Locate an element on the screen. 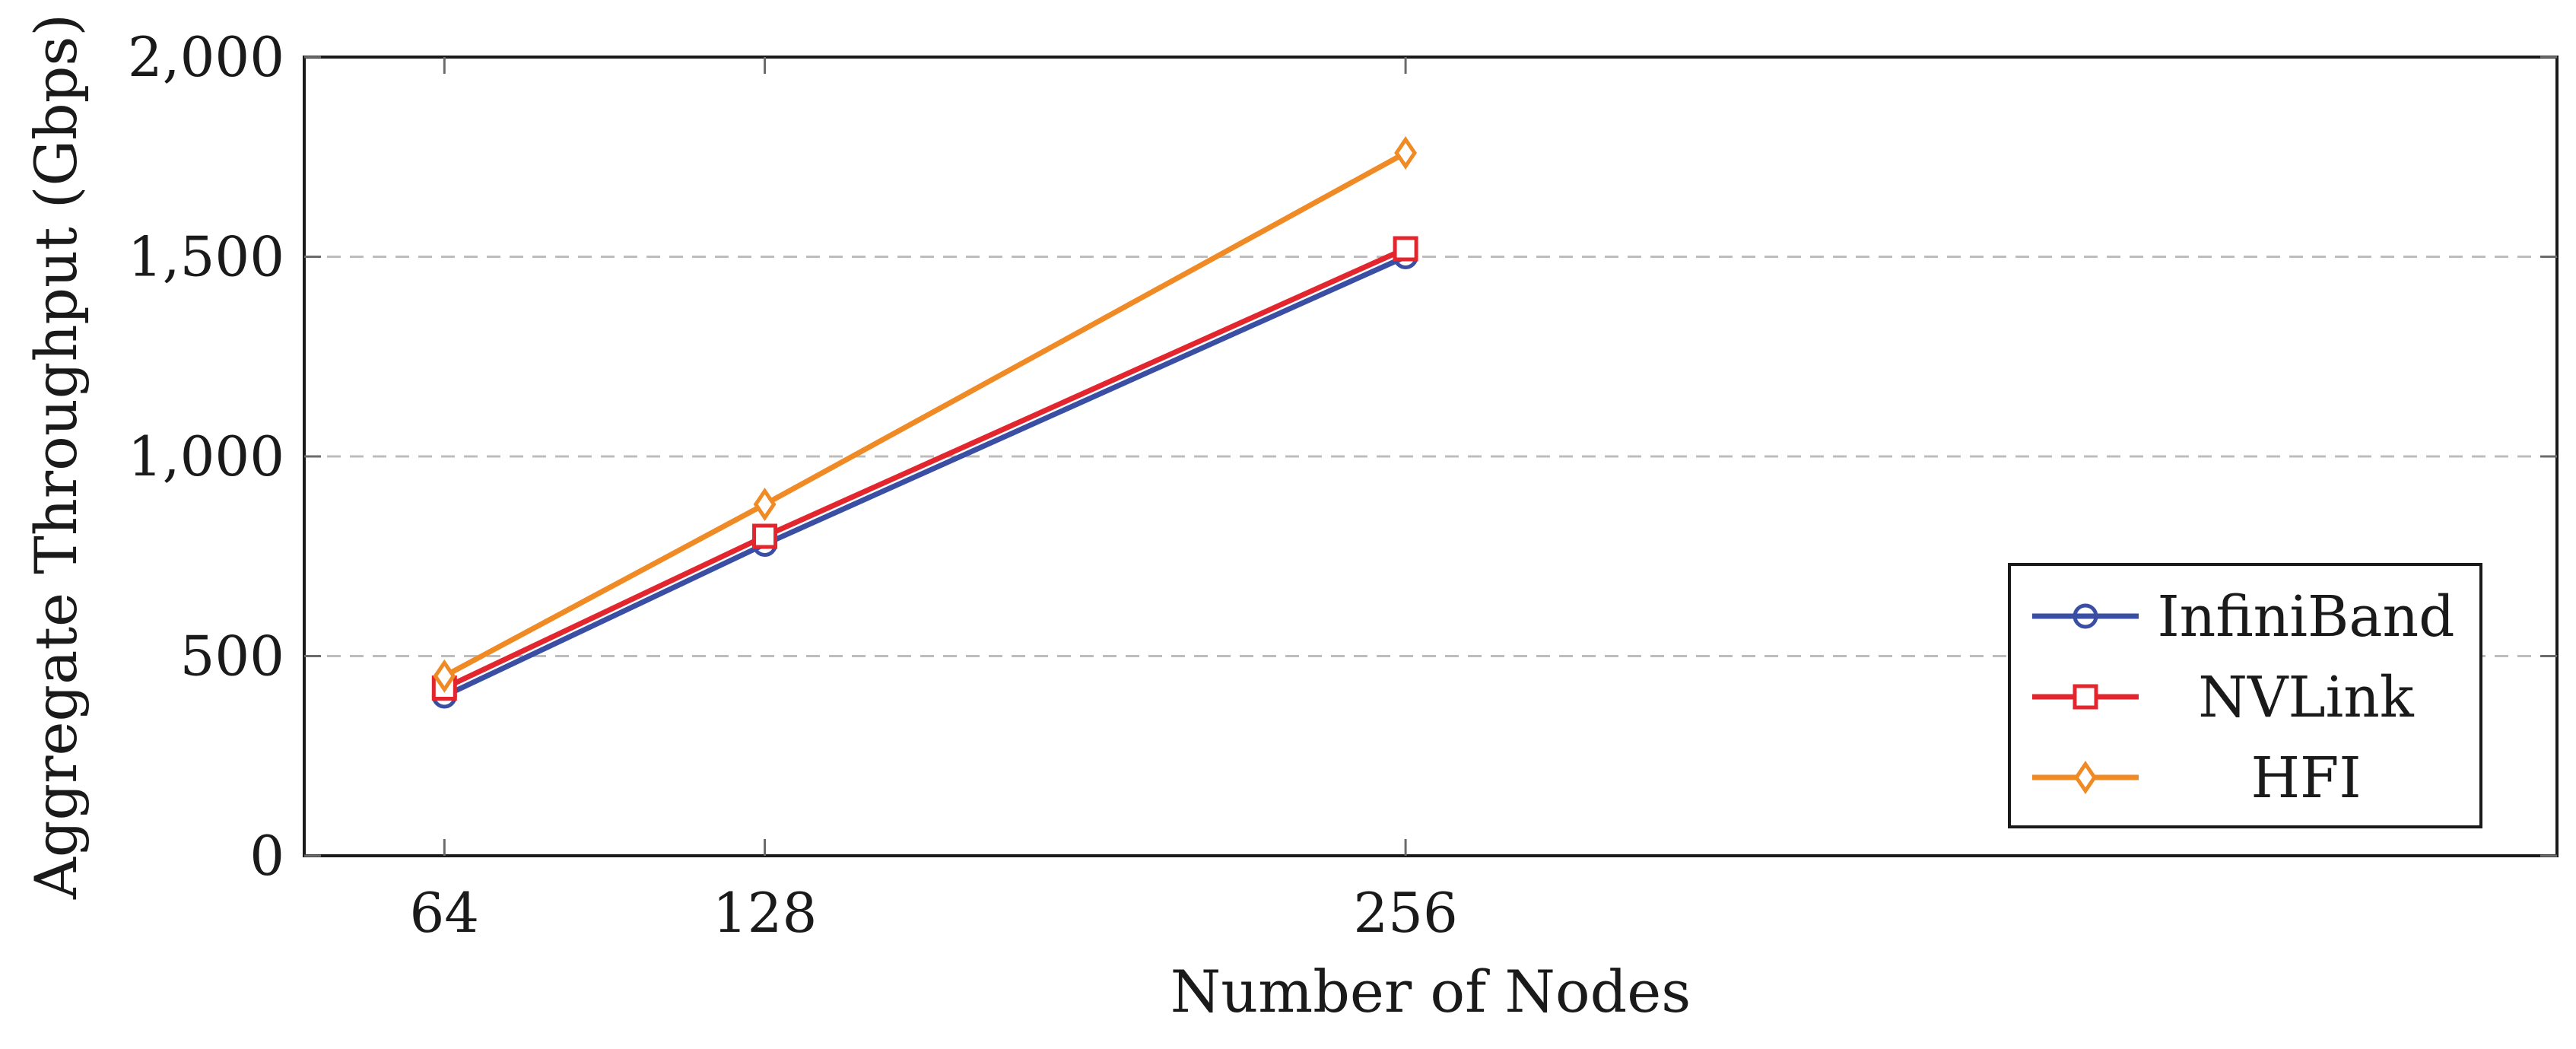 The height and width of the screenshot is (1049, 2576). y-tick-label: 1,000 is located at coordinates (206, 456).